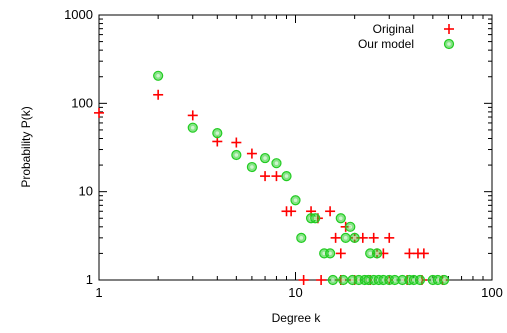 This screenshot has height=333, width=507. Describe the element at coordinates (449, 29) in the screenshot. I see `legend-marker-plus` at that location.